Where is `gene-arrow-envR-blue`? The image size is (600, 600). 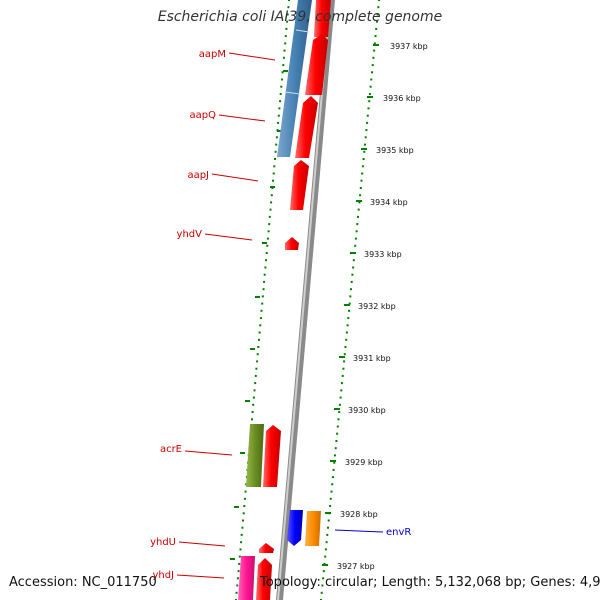 gene-arrow-envR-blue is located at coordinates (295, 528).